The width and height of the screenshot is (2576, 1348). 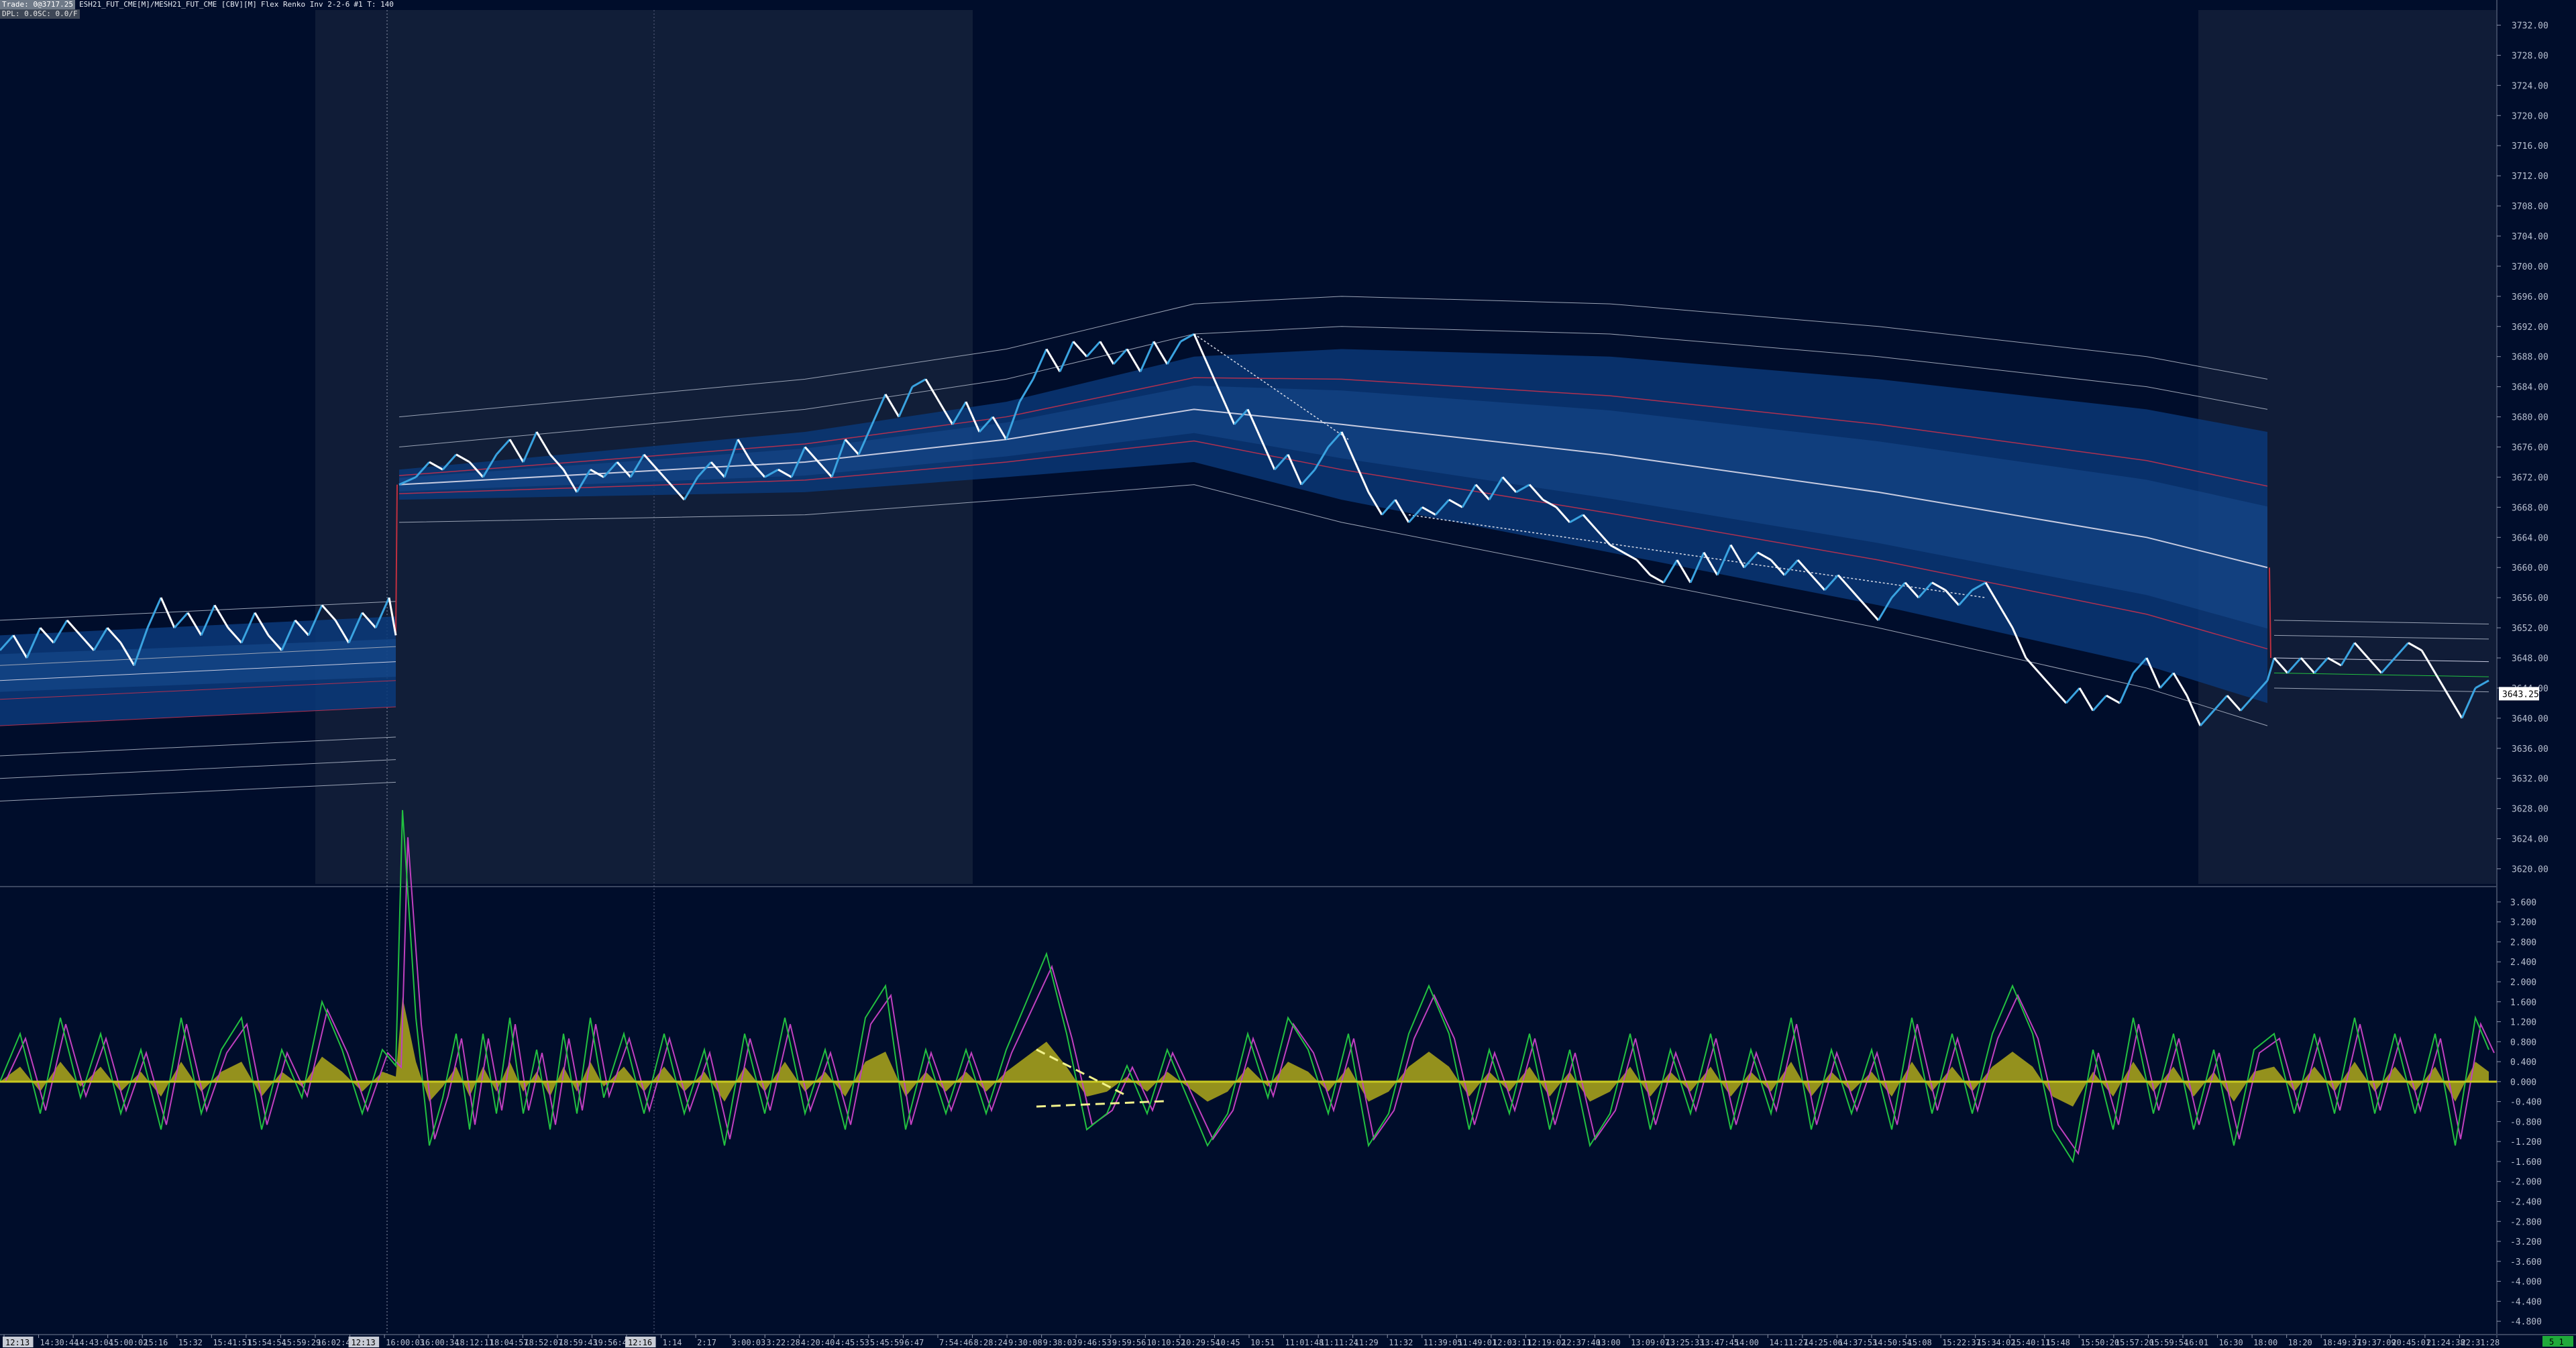 I want to click on osc-tick-label: -2.800, so click(x=2526, y=1222).